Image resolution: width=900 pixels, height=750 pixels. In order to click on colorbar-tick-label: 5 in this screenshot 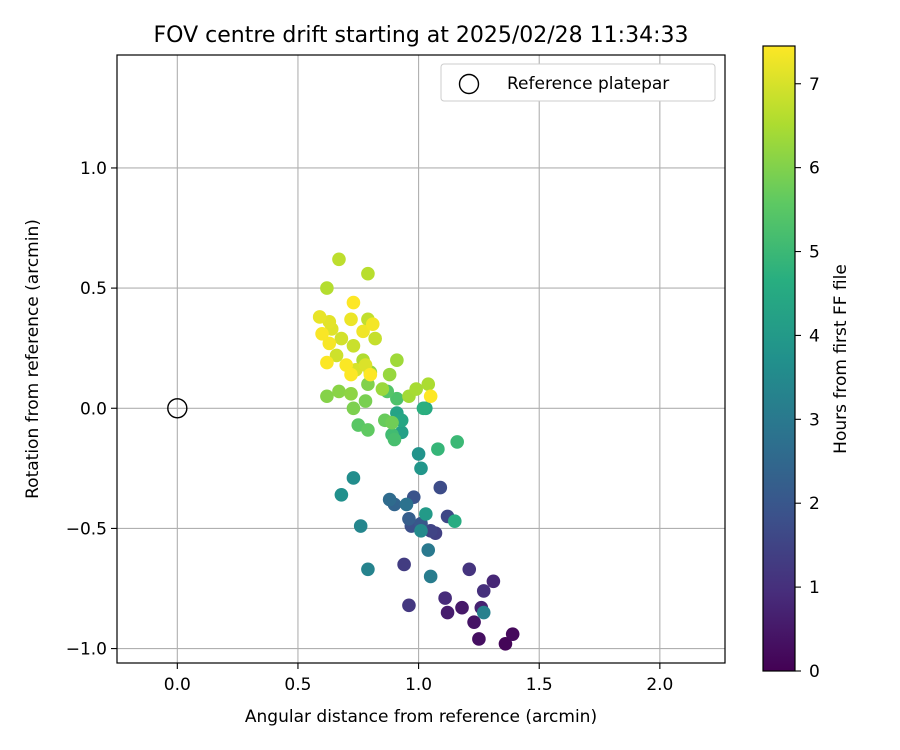, I will do `click(814, 253)`.